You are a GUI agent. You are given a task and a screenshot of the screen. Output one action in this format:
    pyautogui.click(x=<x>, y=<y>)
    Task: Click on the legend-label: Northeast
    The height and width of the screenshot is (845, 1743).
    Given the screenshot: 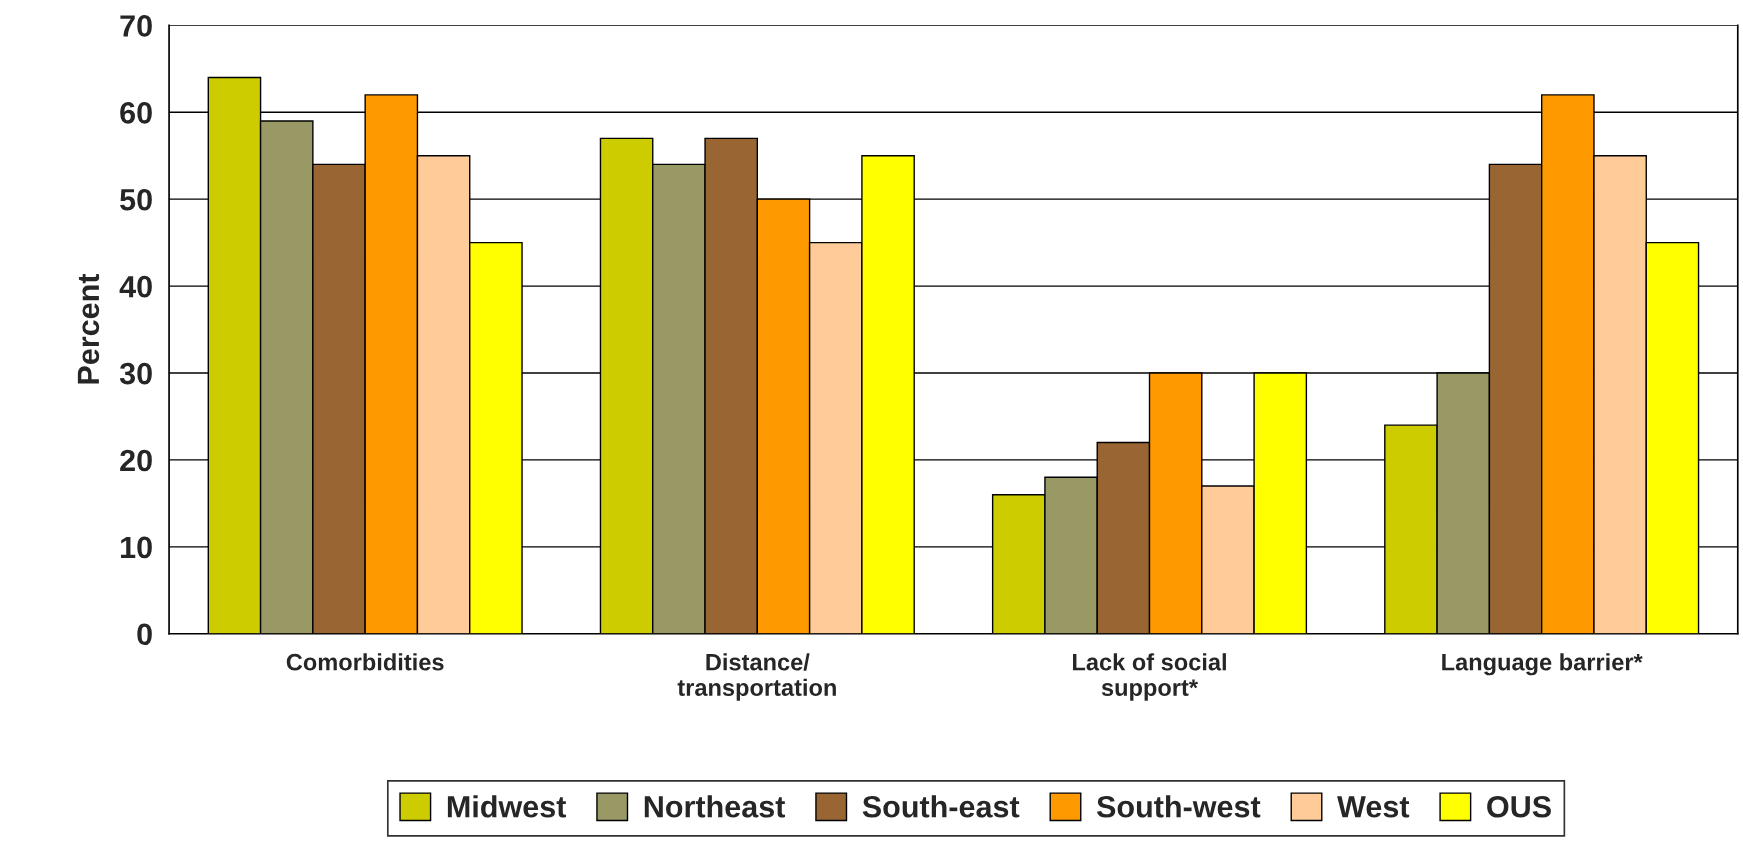 What is the action you would take?
    pyautogui.click(x=715, y=806)
    